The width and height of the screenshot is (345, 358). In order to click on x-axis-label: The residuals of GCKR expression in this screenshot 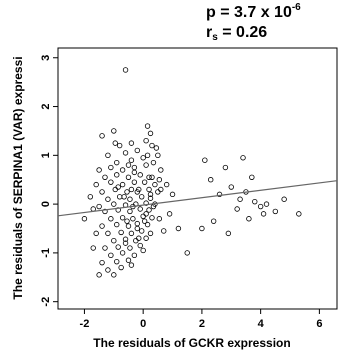, I will do `click(191, 343)`.